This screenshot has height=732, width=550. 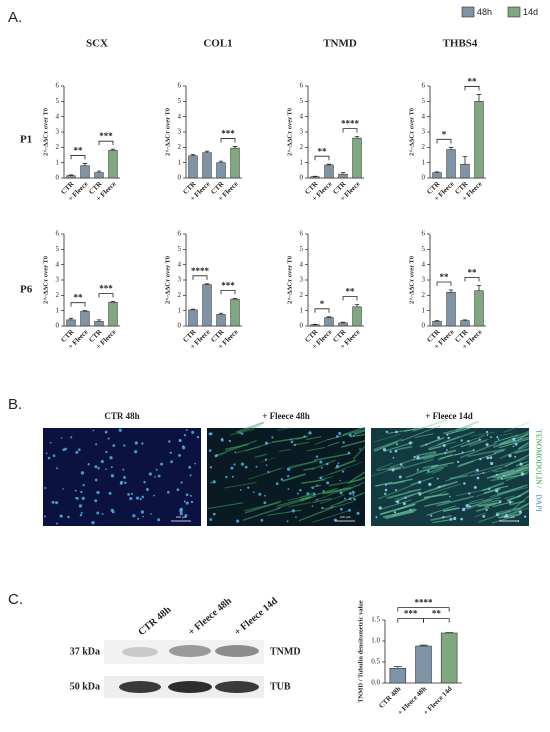 I want to click on y-tick-label: 2, so click(x=58, y=147).